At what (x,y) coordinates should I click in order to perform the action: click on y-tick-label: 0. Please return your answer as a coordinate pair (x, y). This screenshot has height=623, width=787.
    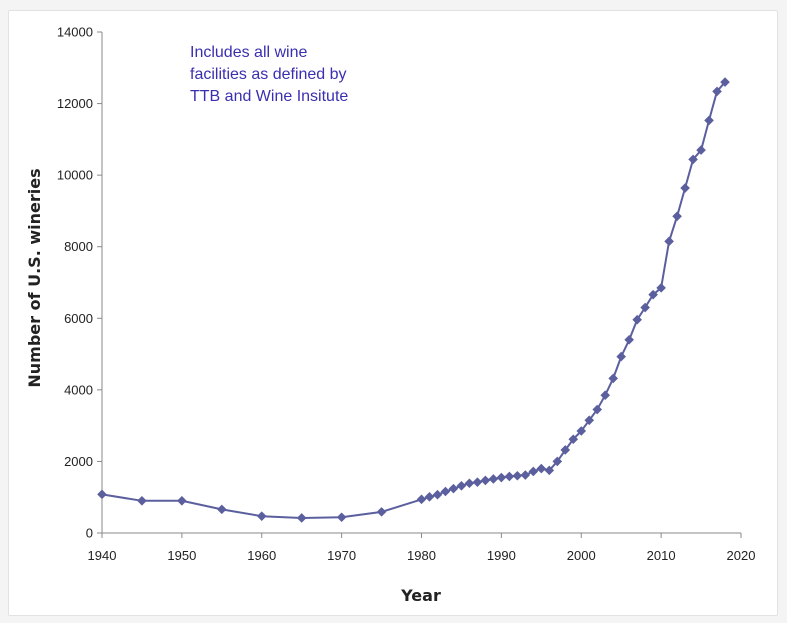
    Looking at the image, I should click on (89, 533).